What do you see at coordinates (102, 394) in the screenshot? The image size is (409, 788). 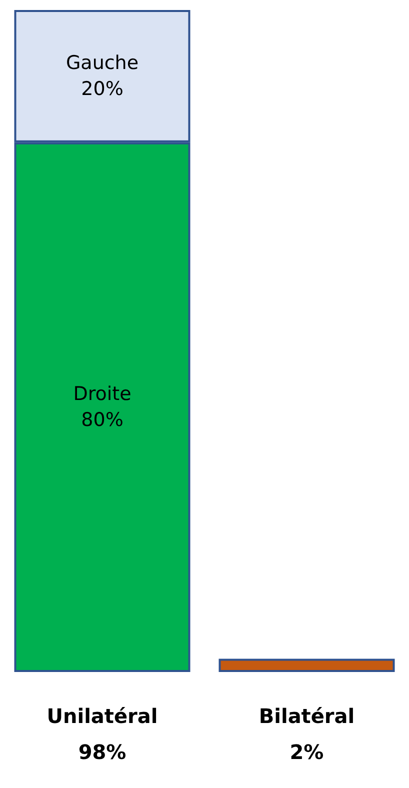 I see `series-label: Droite` at bounding box center [102, 394].